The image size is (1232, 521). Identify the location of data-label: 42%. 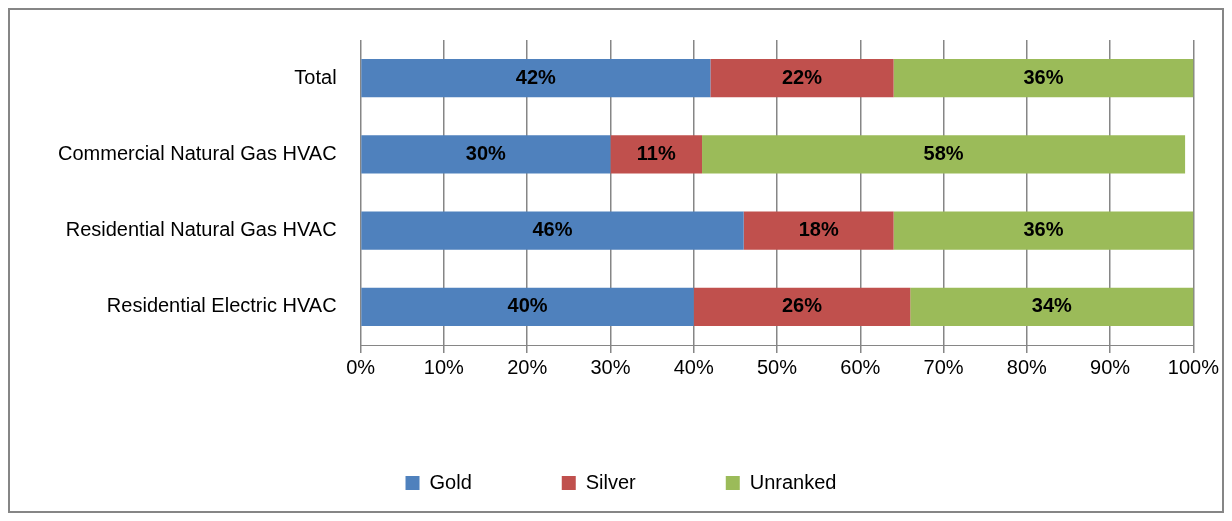
(536, 76).